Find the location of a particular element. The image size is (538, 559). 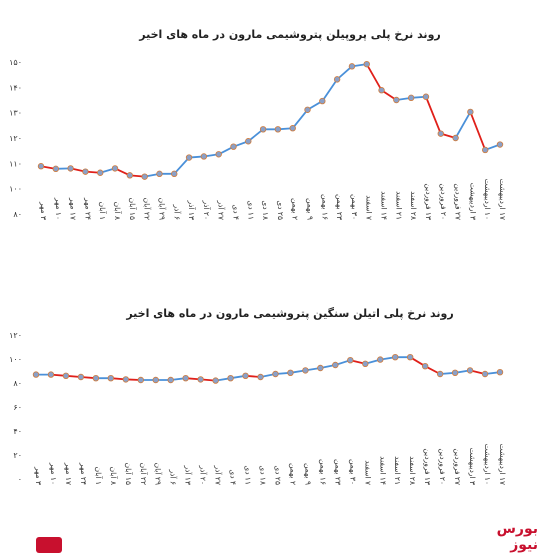

x-tick-label: ۱۵ آبان is located at coordinates (129, 474).